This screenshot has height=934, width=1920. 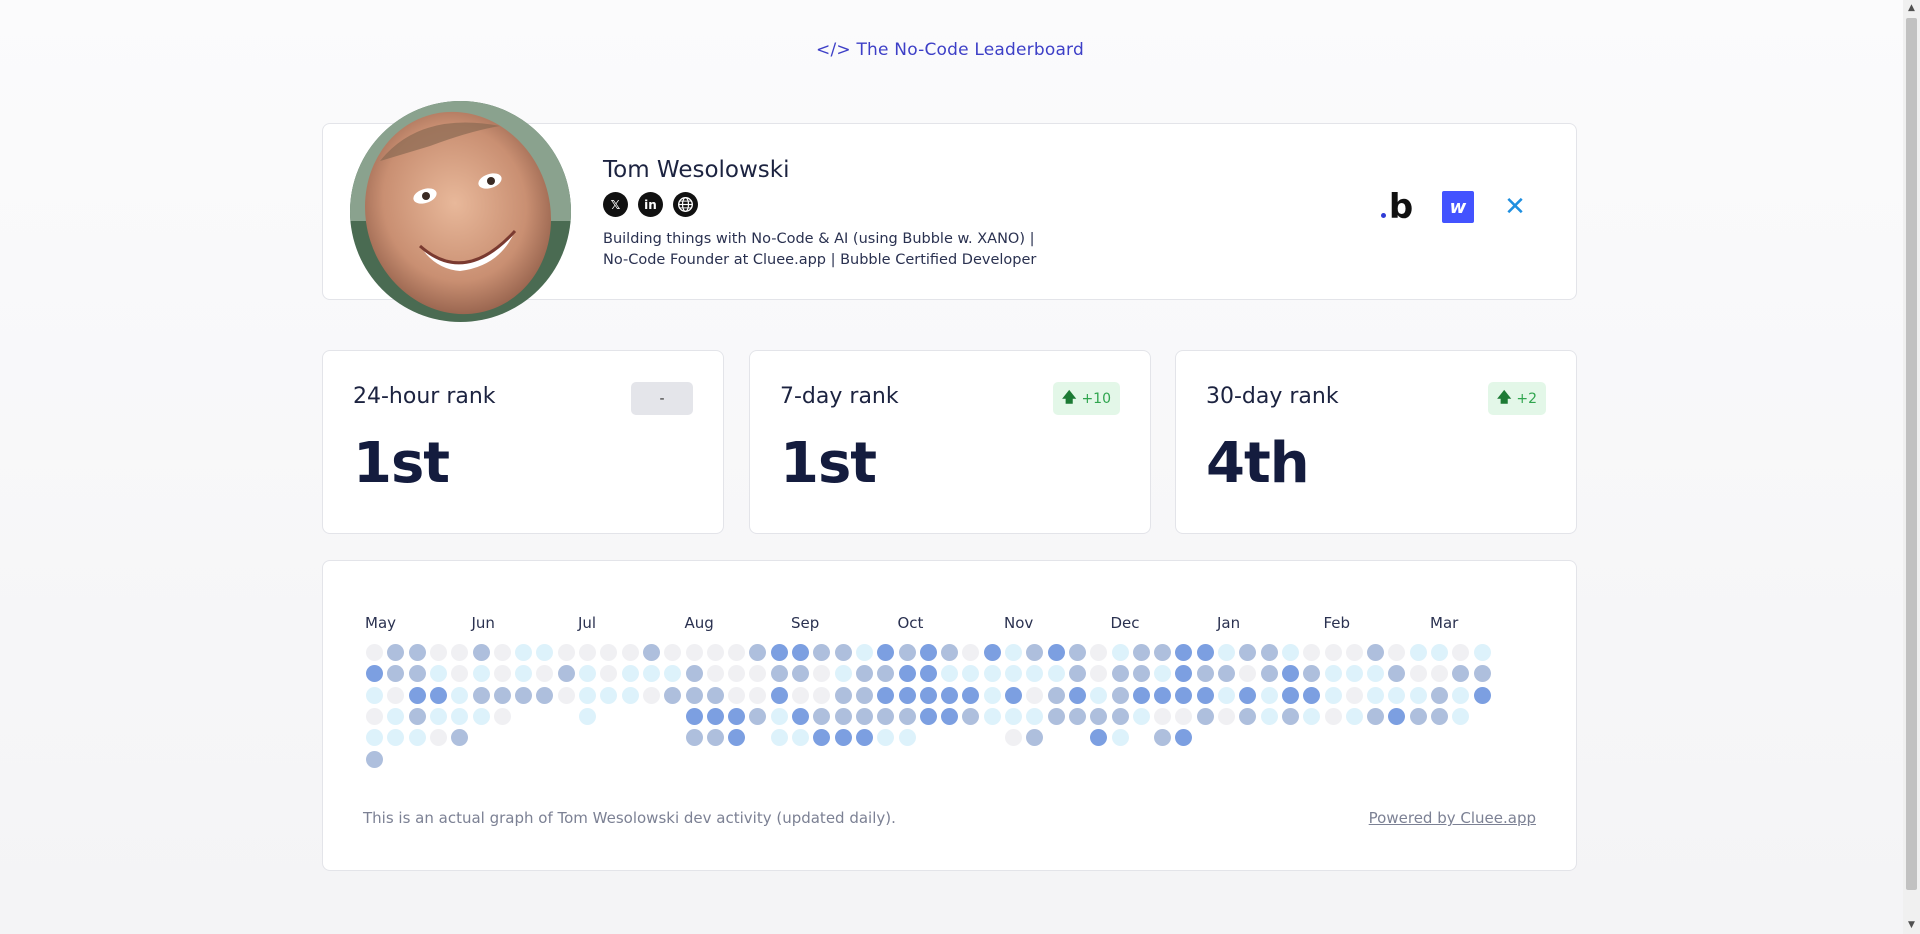 What do you see at coordinates (615, 204) in the screenshot?
I see `x-icon: 𝕏` at bounding box center [615, 204].